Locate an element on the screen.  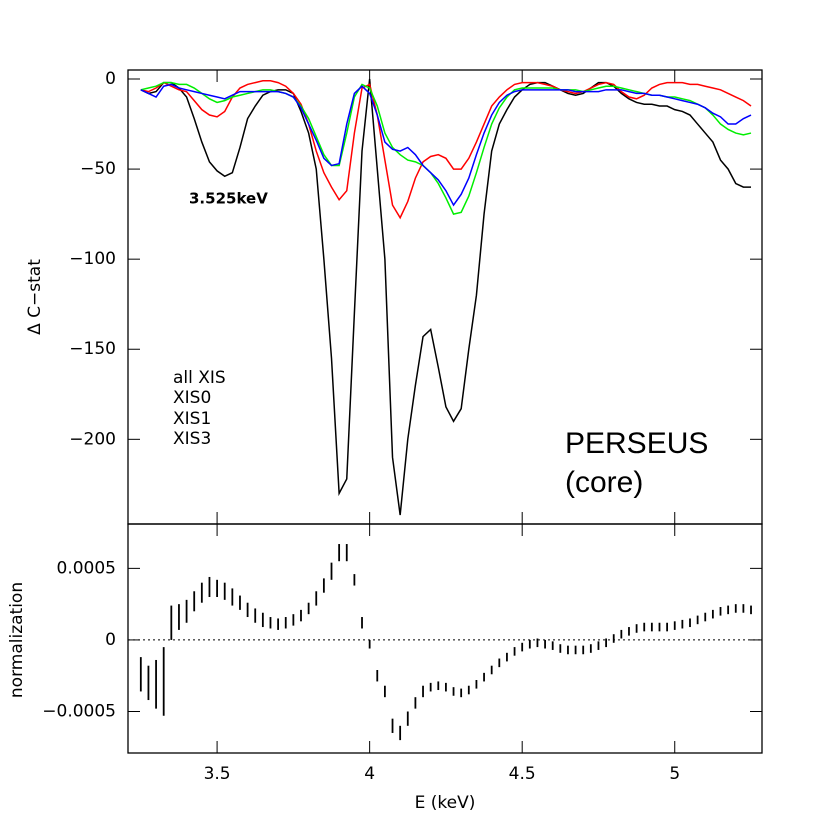
y-axis-label: normalization is located at coordinates (17, 640).